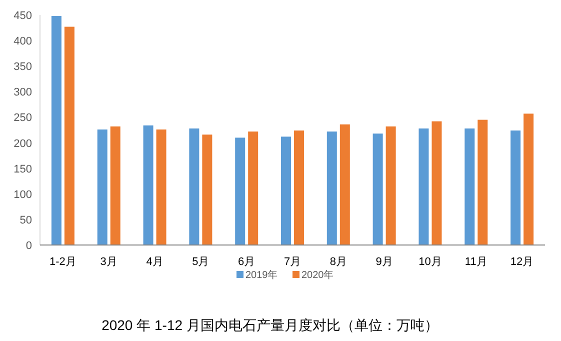 This screenshot has width=561, height=341. What do you see at coordinates (318, 275) in the screenshot?
I see `legend-label: 2020年` at bounding box center [318, 275].